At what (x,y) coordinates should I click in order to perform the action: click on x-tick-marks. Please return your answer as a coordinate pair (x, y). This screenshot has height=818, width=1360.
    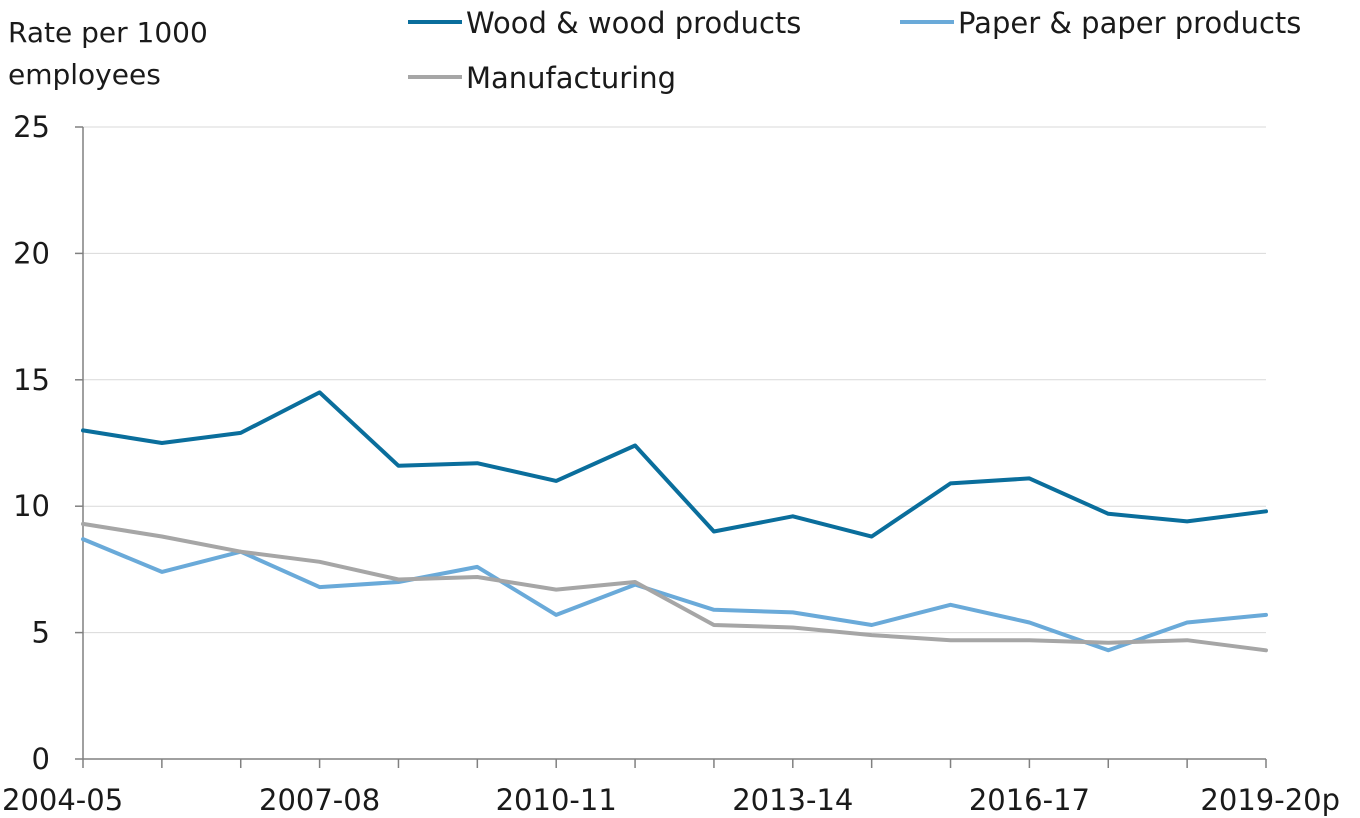
    Looking at the image, I should click on (674, 763).